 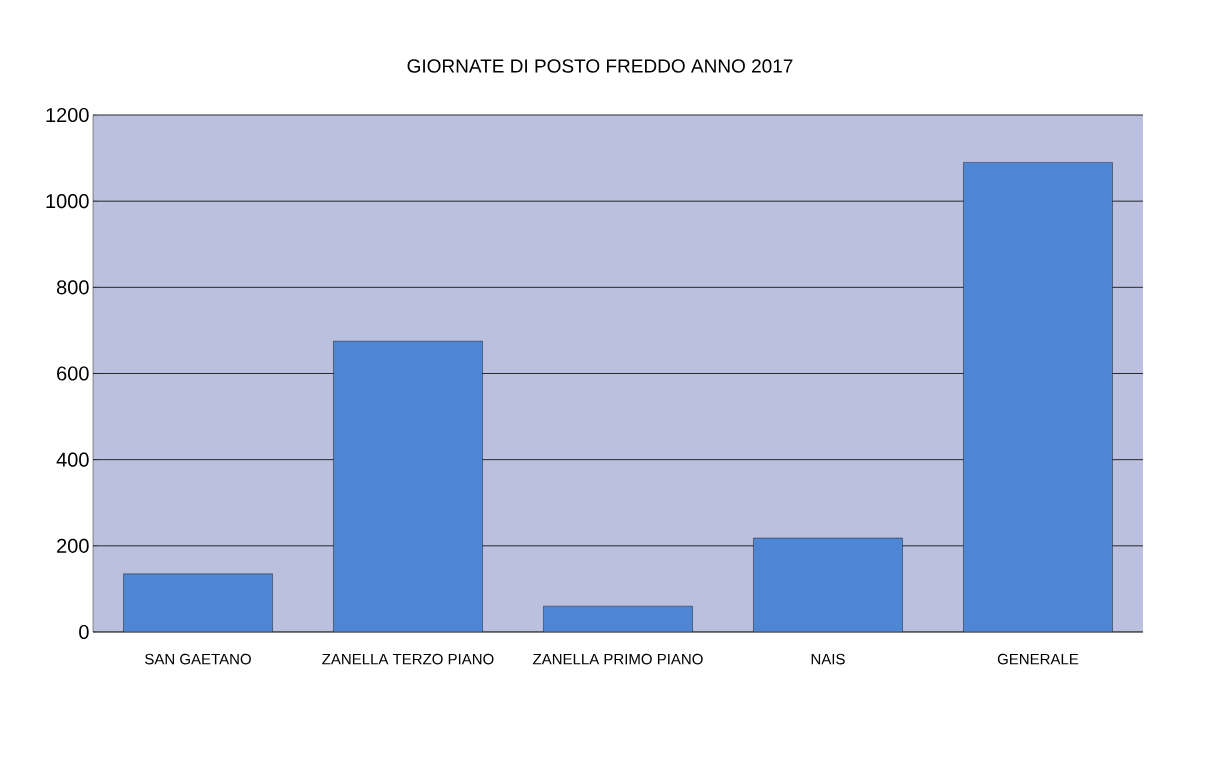 I want to click on chart-title: GIORNATE DI POSTO FREDDO ANNO 2017, so click(x=600, y=66).